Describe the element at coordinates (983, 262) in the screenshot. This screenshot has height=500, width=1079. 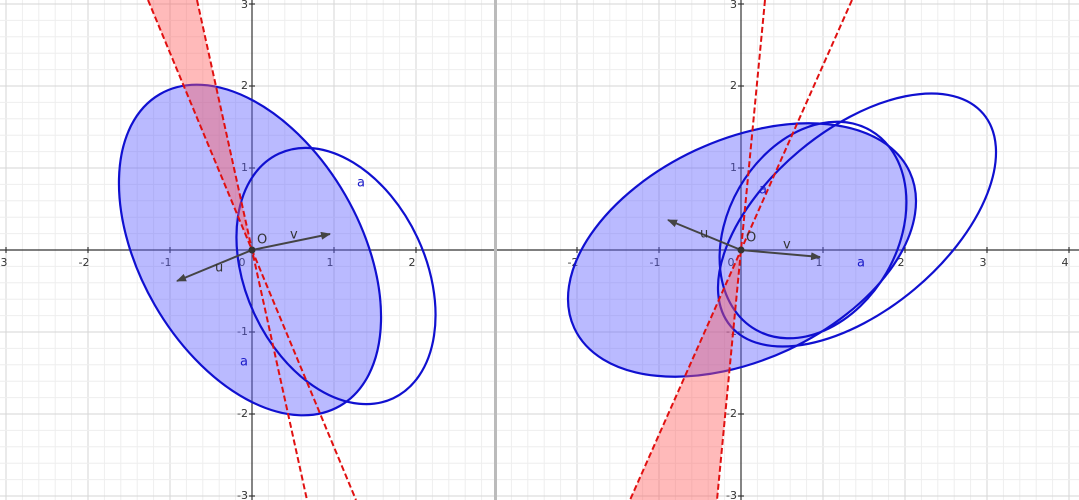
I see `x-tick-label: 3` at that location.